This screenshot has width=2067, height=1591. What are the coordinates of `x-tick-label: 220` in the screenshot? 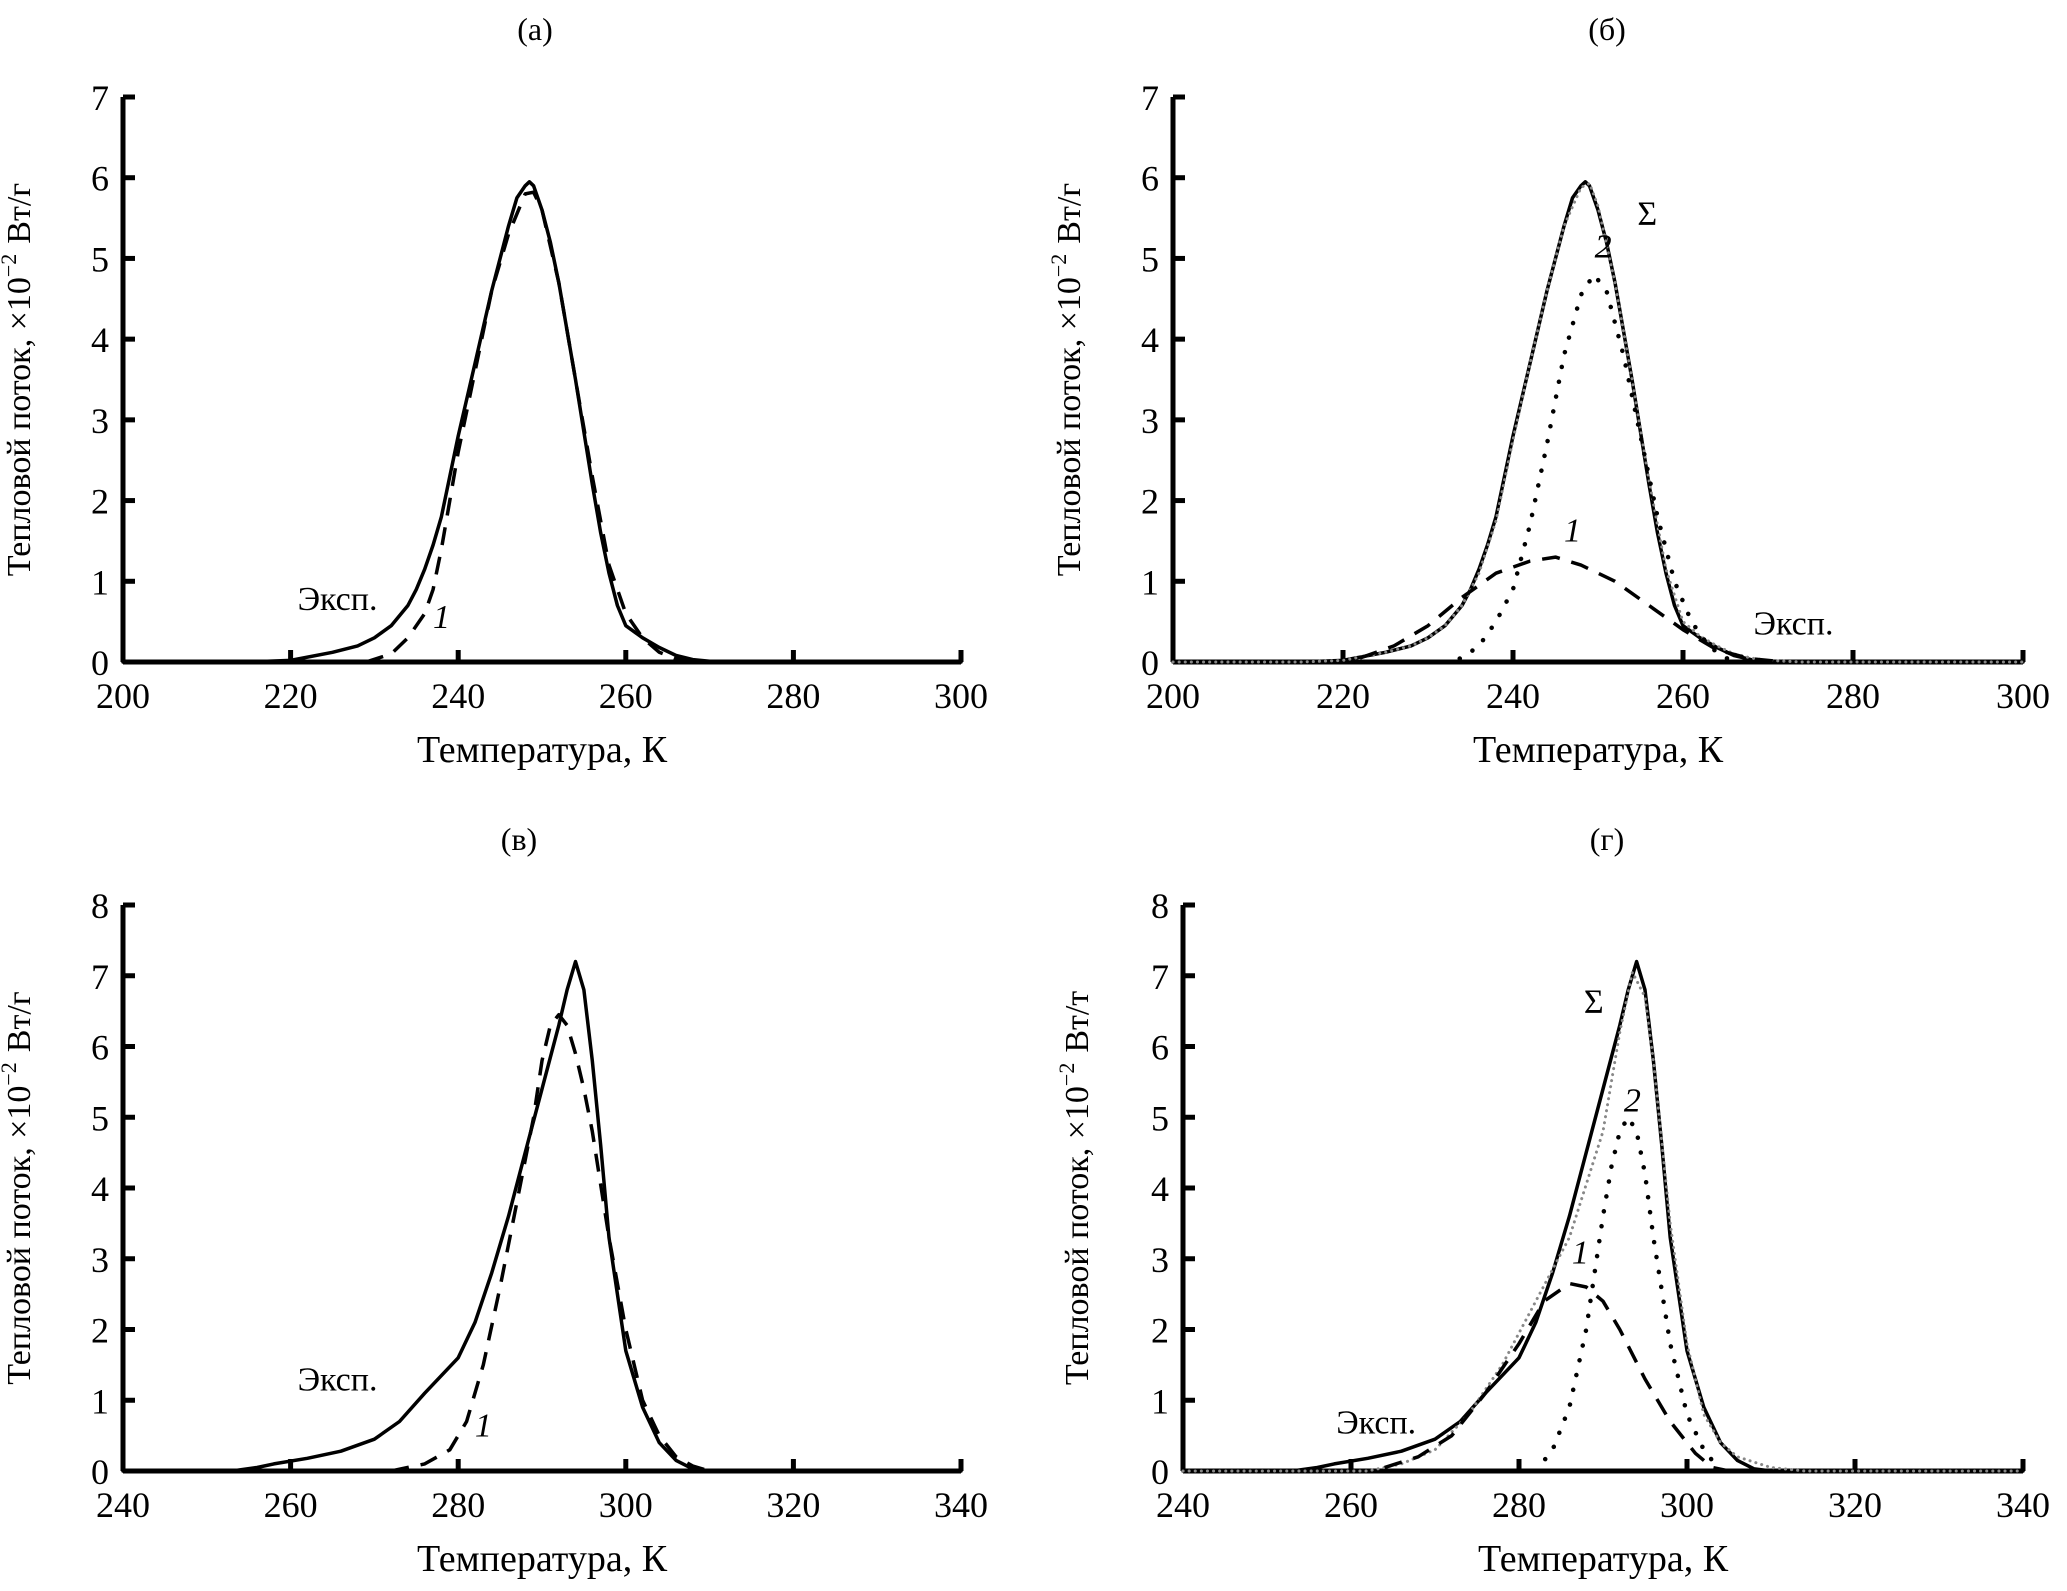 It's located at (291, 696).